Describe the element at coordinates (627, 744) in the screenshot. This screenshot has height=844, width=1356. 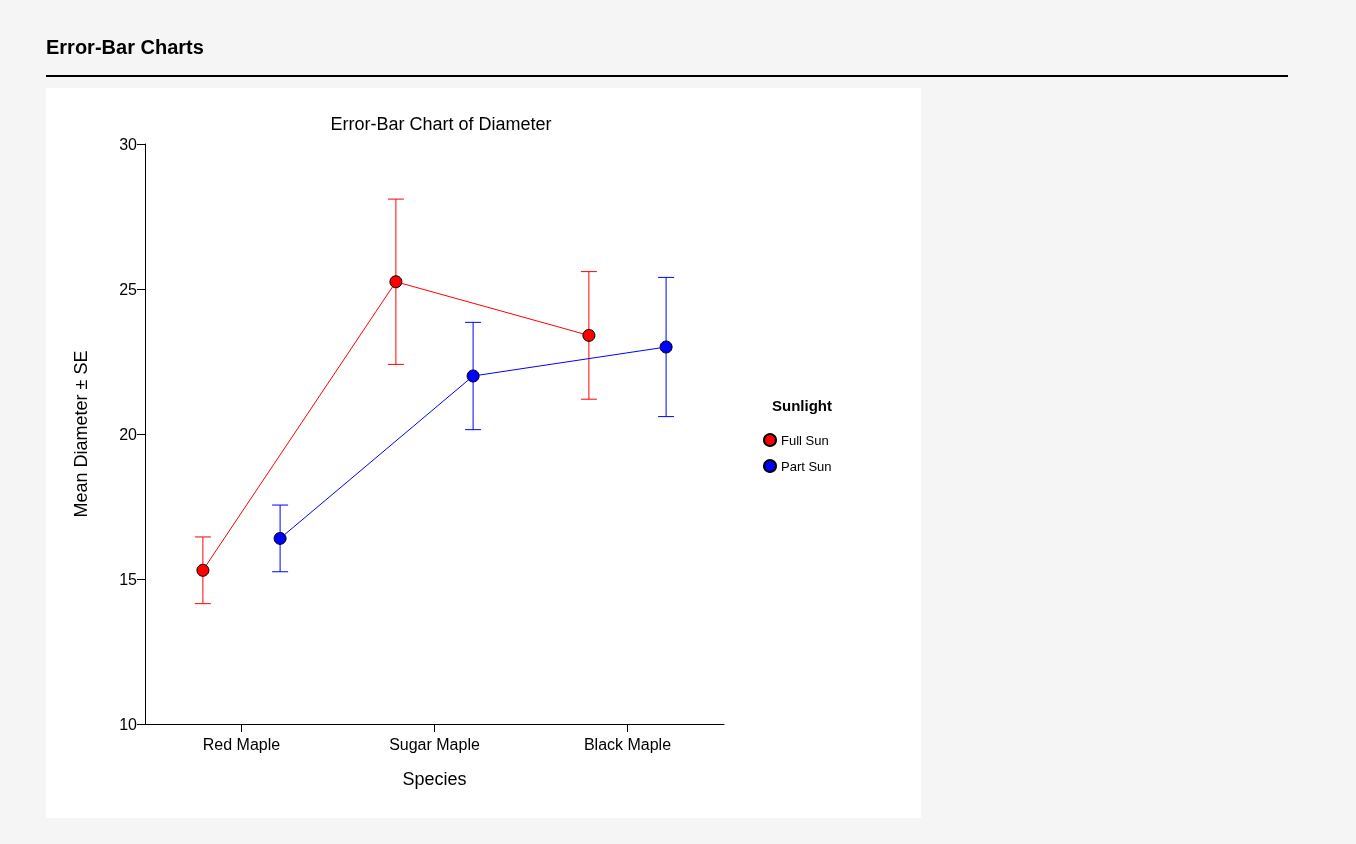
I see `x-tick-label: Black Maple` at that location.